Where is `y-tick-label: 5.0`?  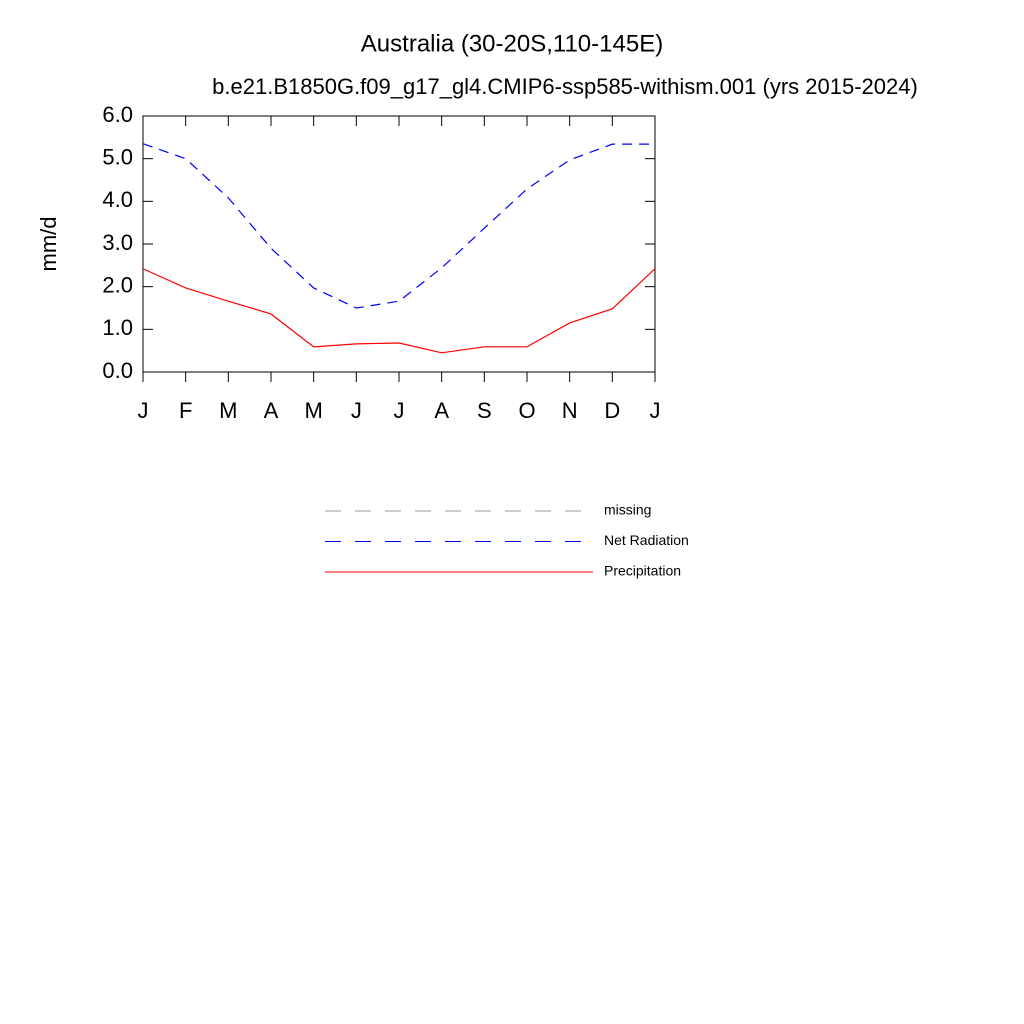
y-tick-label: 5.0 is located at coordinates (117, 156).